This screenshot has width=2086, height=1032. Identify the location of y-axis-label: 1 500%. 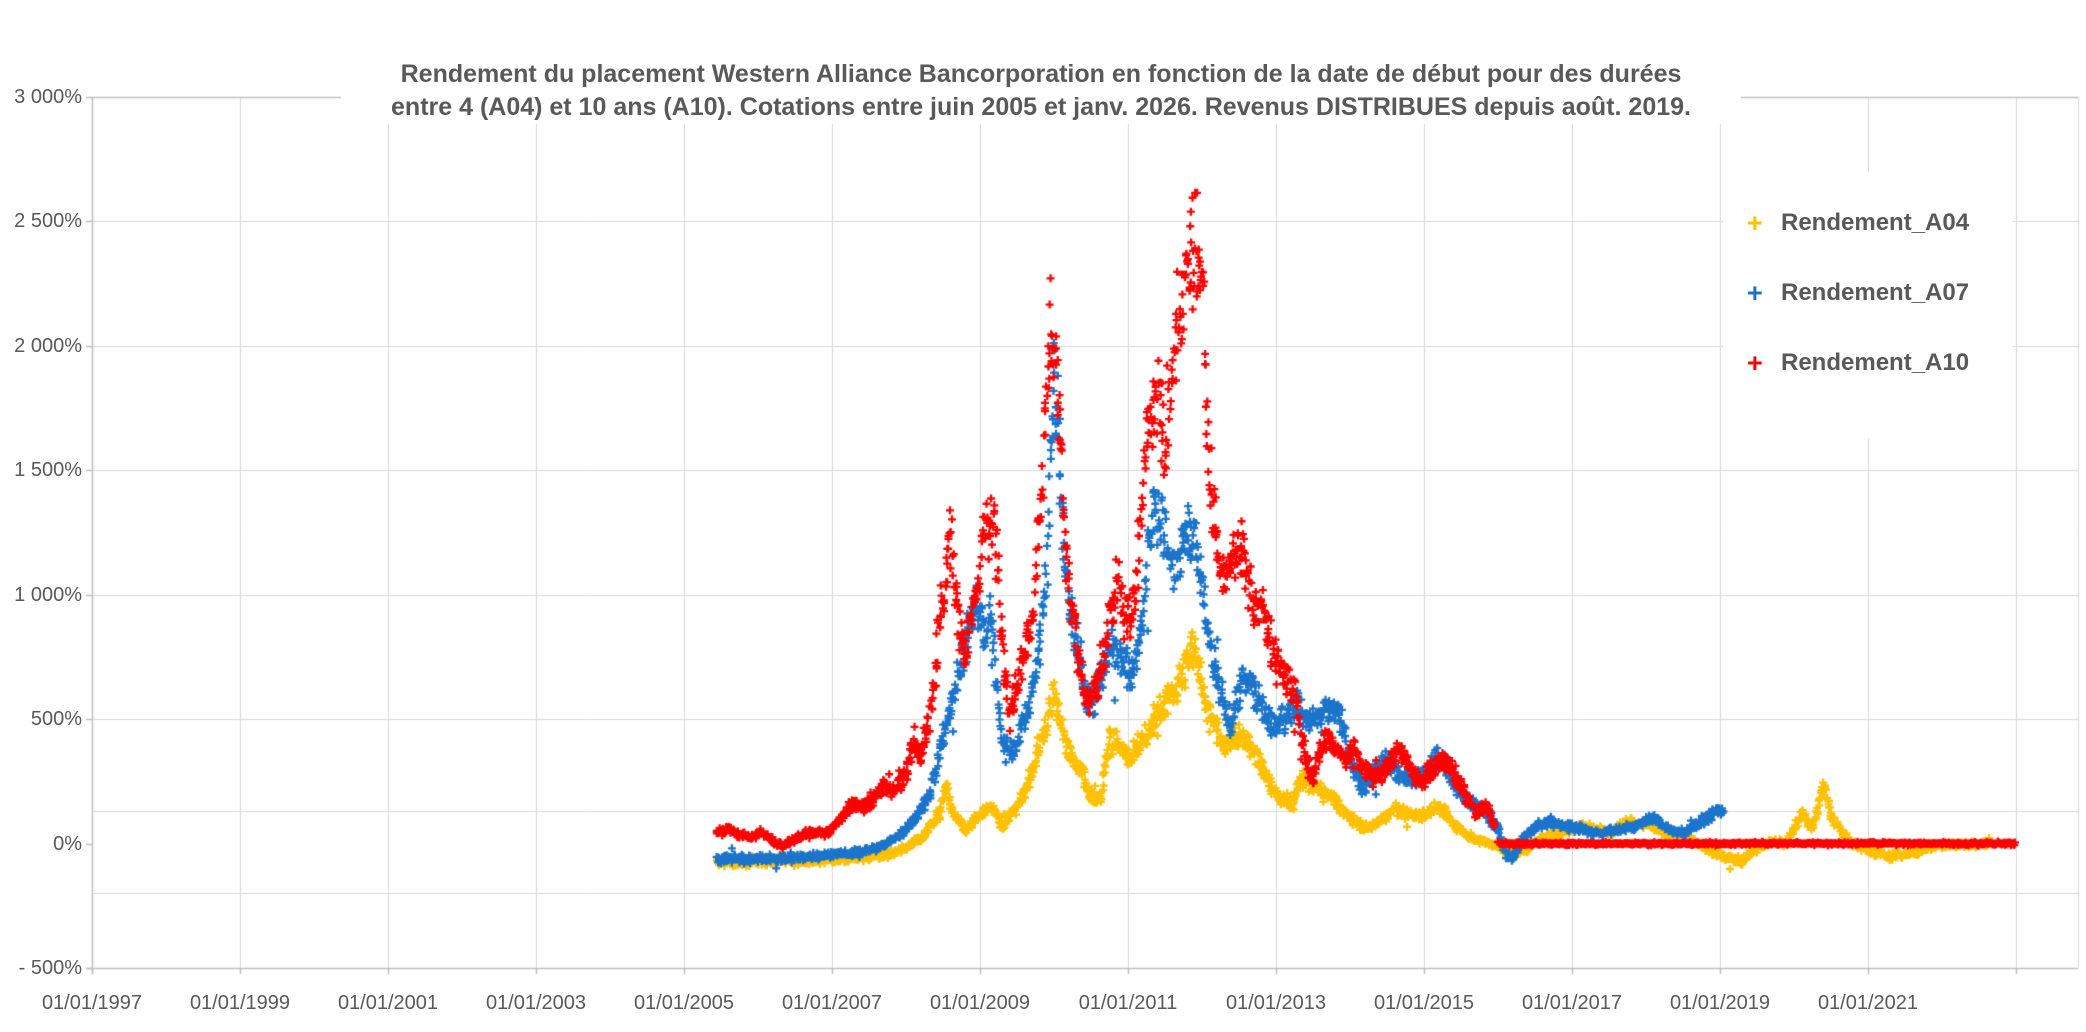
(48, 470).